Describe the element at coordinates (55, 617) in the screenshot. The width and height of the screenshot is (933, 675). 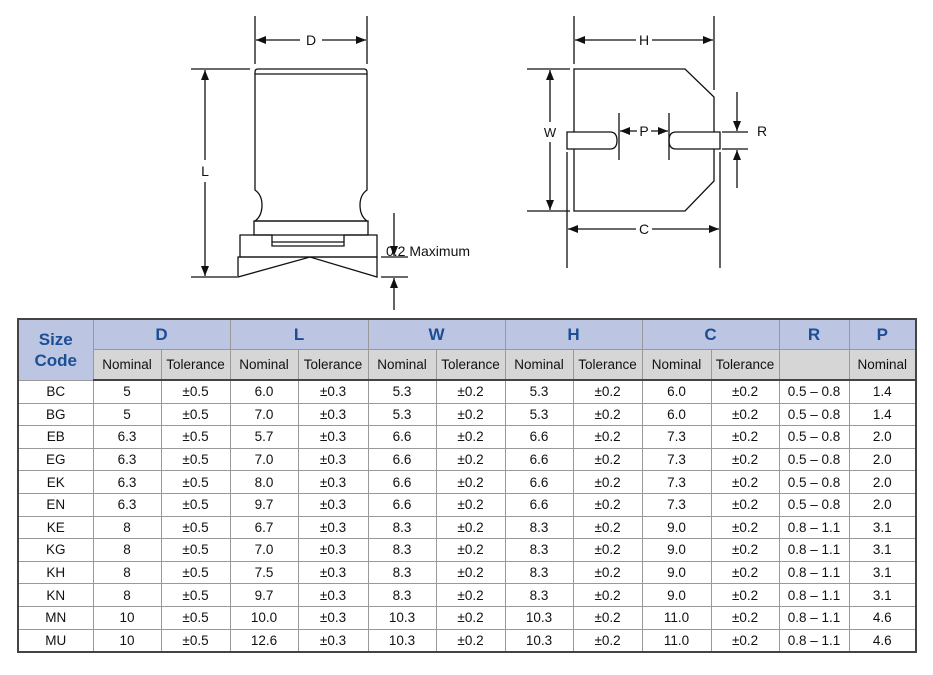
I see `size-code-cell: MN` at that location.